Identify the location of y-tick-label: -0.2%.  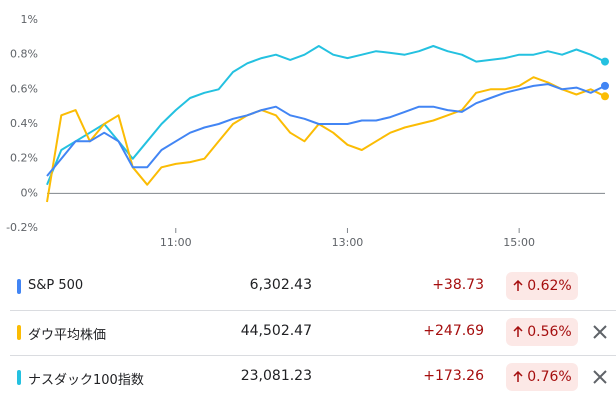
(22, 227).